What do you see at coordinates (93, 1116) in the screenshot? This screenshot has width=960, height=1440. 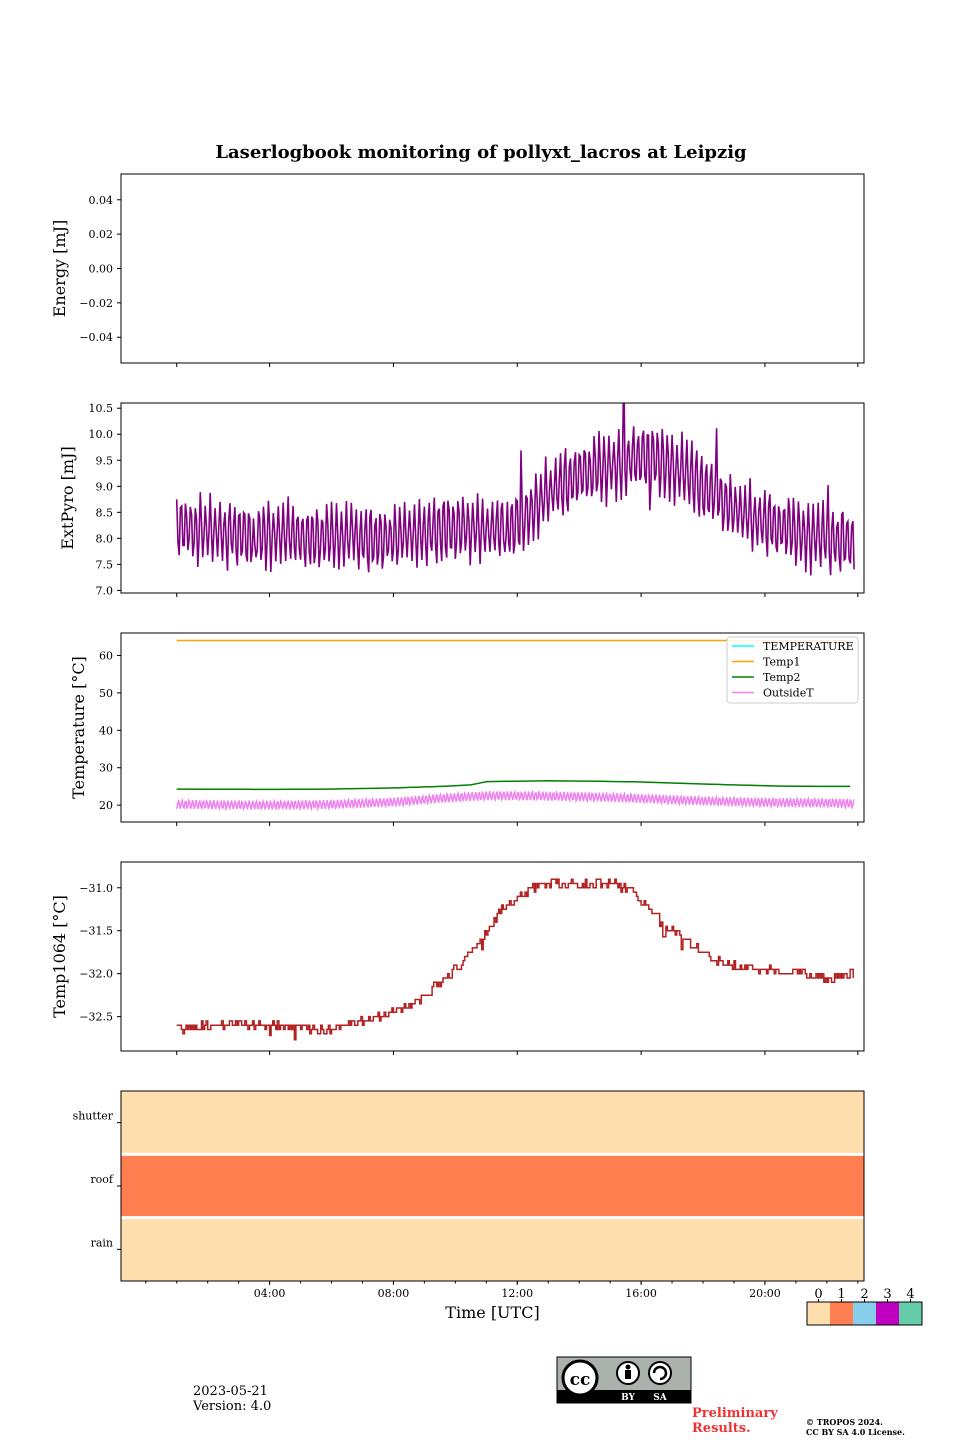 I see `status-label-shutter: shutter` at bounding box center [93, 1116].